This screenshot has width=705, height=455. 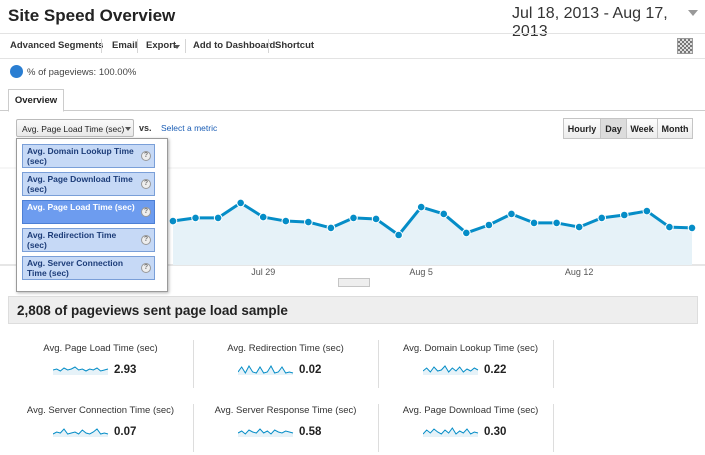 What do you see at coordinates (72, 240) in the screenshot?
I see `menu-item-label: Avg. Redirection Time (sec)` at bounding box center [72, 240].